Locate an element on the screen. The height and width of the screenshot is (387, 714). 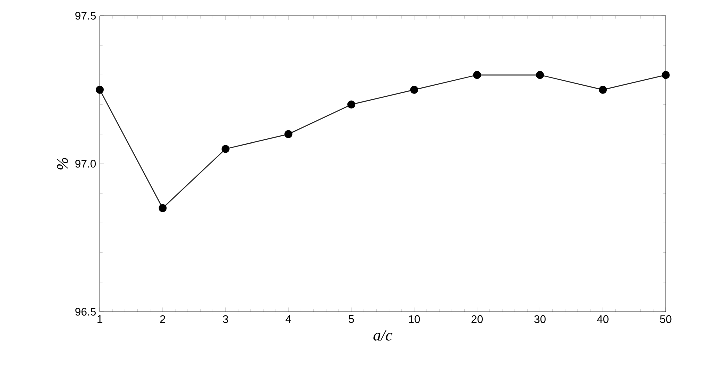
x-tick-label: 3 is located at coordinates (225, 320).